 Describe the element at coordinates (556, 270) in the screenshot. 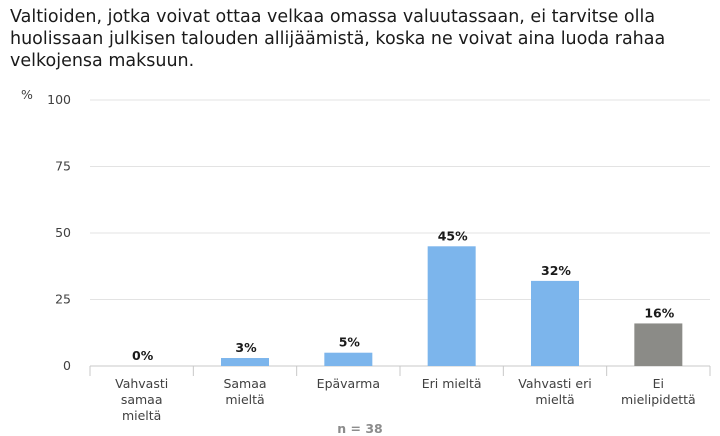

I see `data-label: 32%` at that location.